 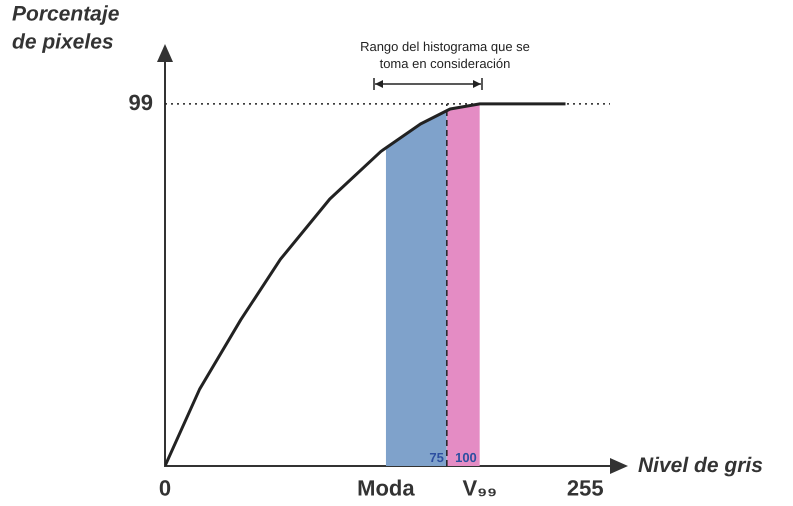 I want to click on annotation: 100, so click(x=466, y=458).